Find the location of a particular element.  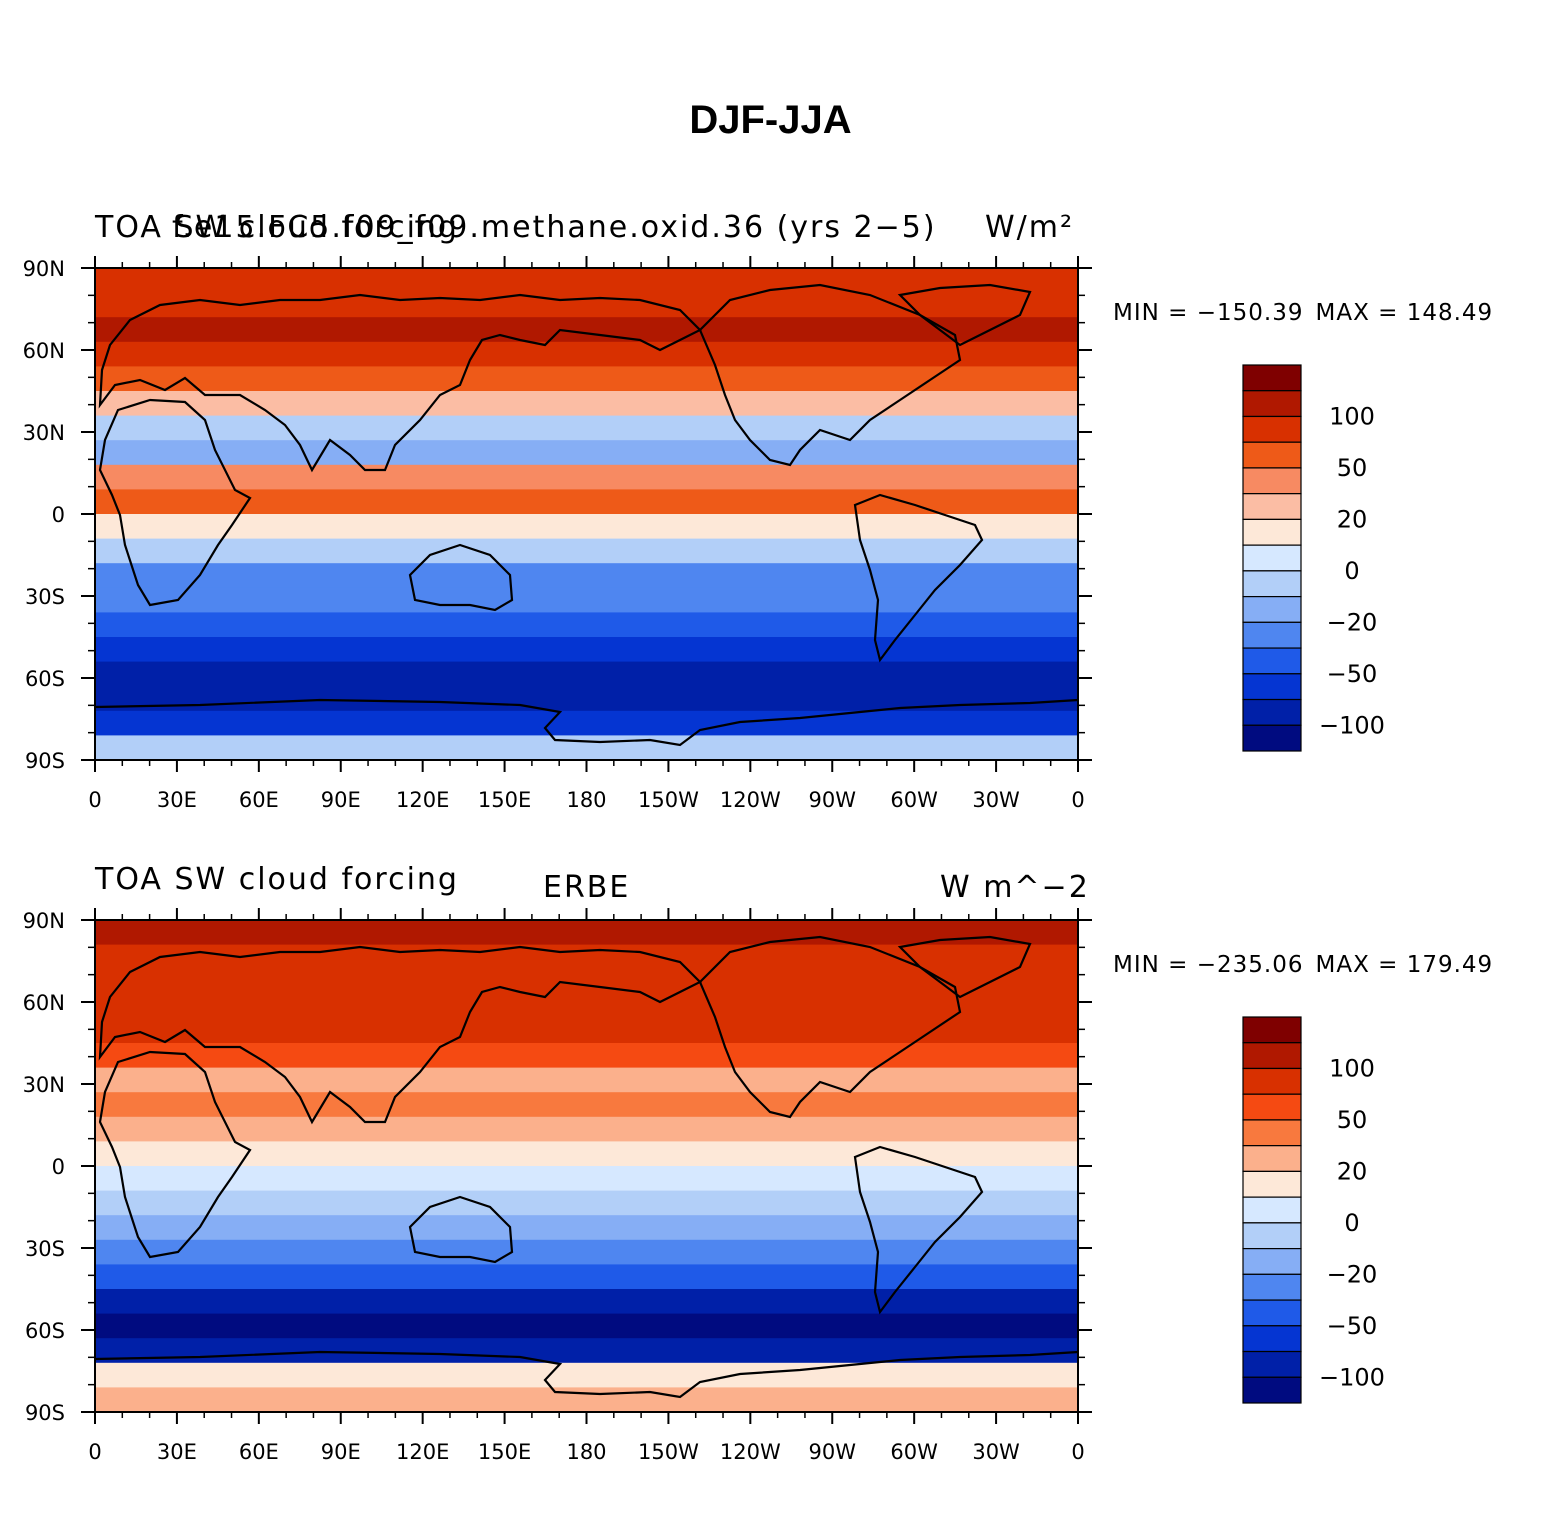

x-tick-label: 60E is located at coordinates (259, 1452).